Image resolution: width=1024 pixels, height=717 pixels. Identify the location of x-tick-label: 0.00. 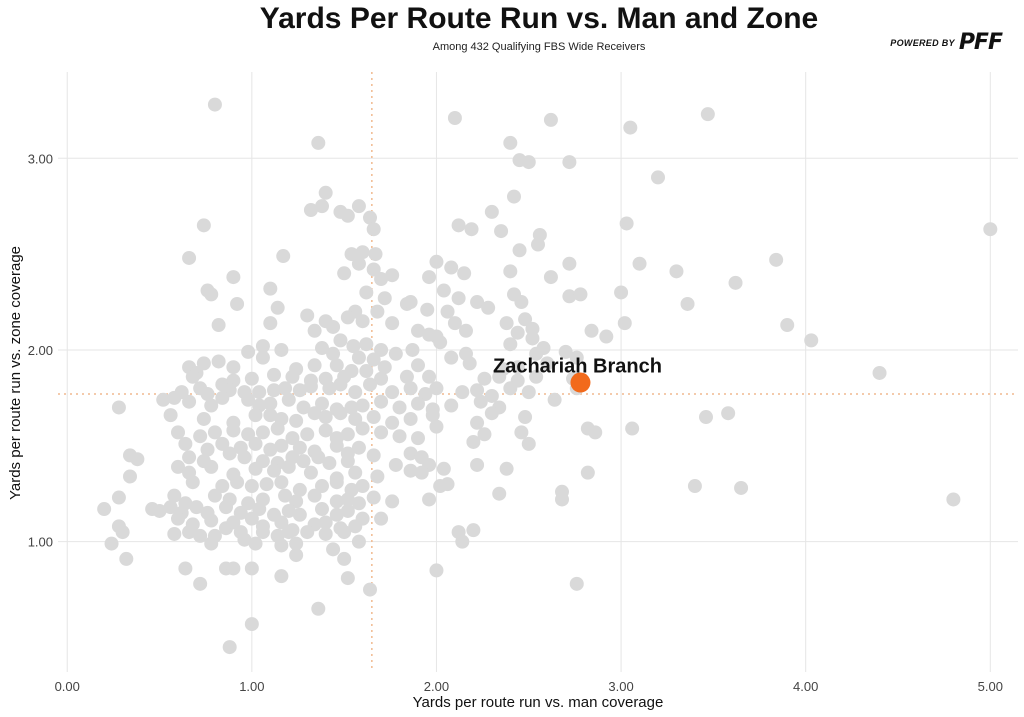
(67, 686).